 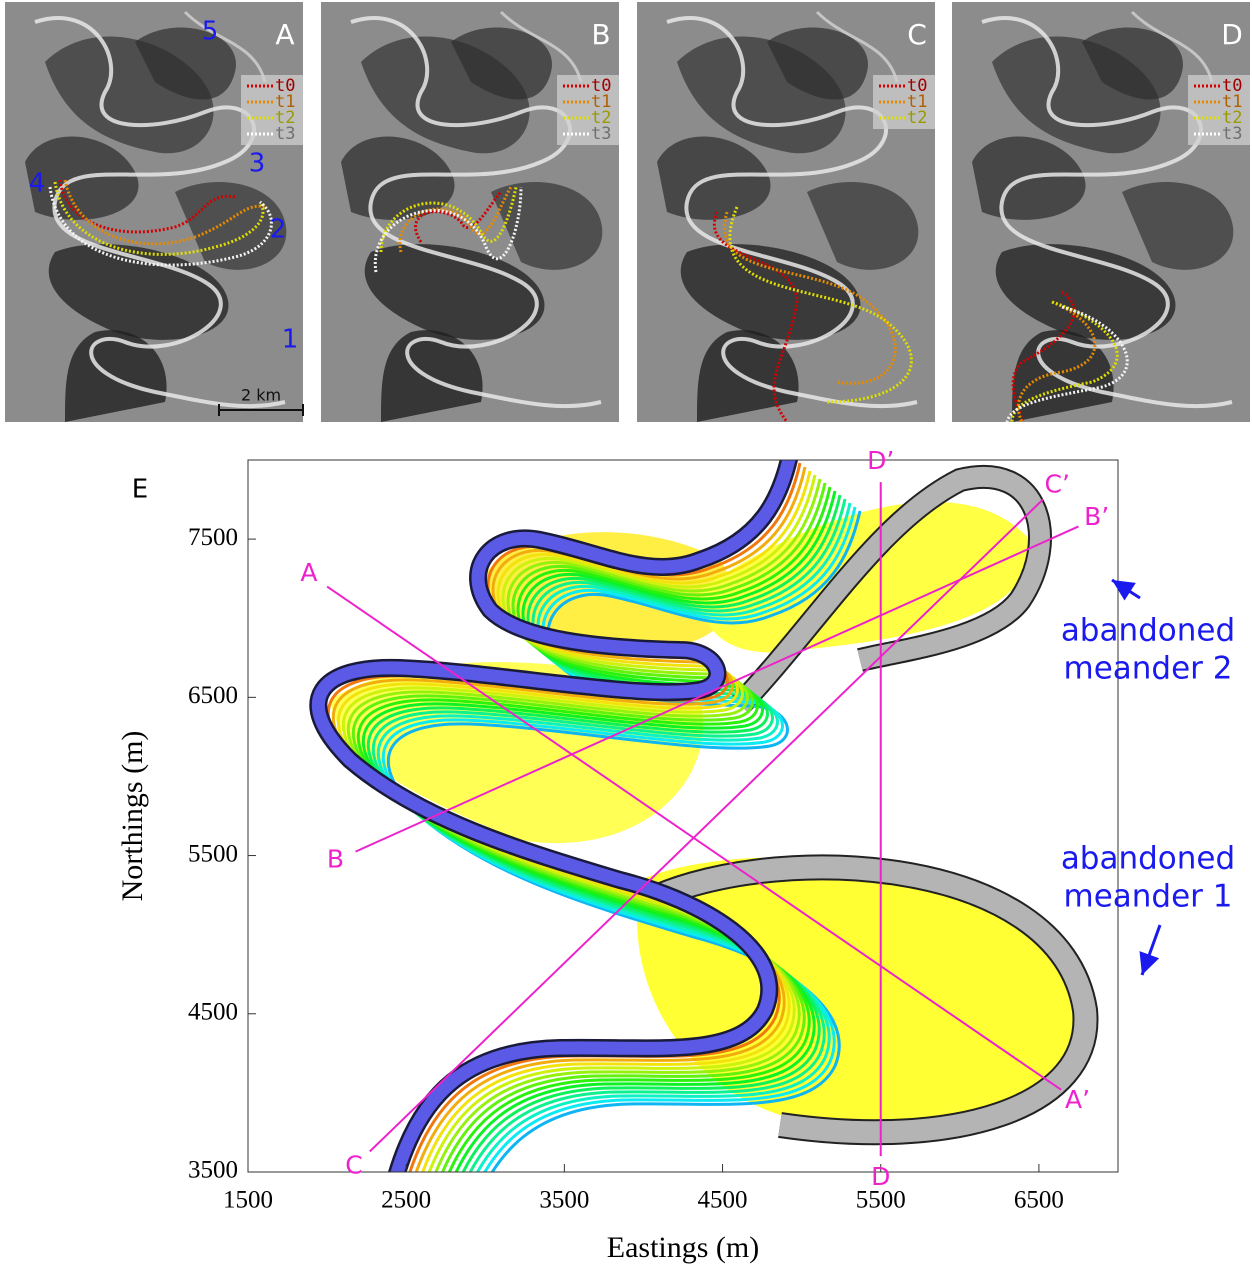 What do you see at coordinates (564, 1200) in the screenshot?
I see `x-tick-label: 3500` at bounding box center [564, 1200].